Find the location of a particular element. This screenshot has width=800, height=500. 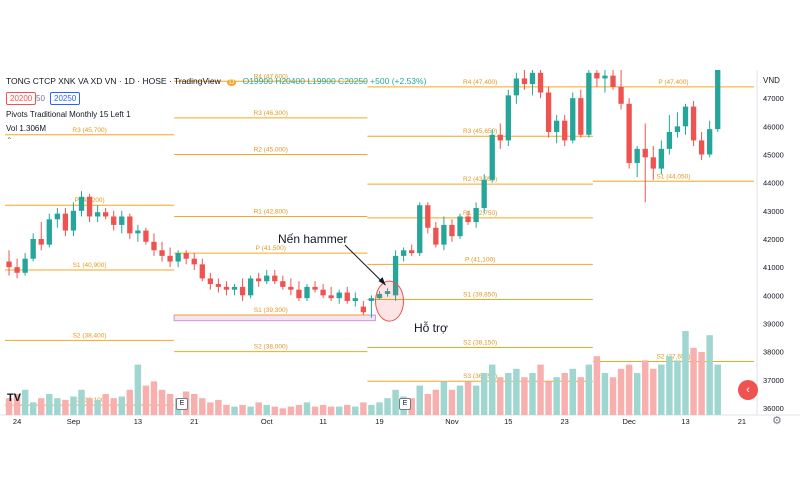

support-annotation: Hỗ trợ is located at coordinates (431, 328).